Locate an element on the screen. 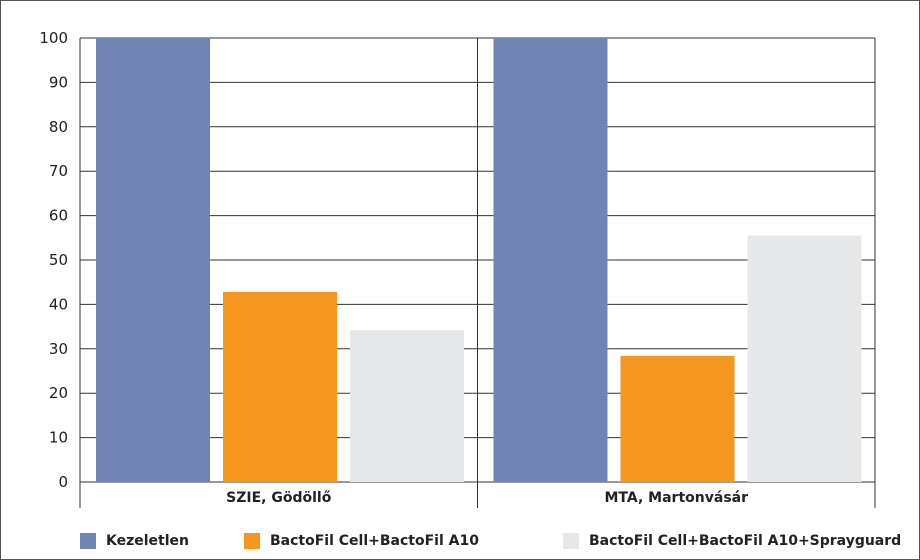 The image size is (920, 560). y-tick-label: 100 is located at coordinates (53, 38).